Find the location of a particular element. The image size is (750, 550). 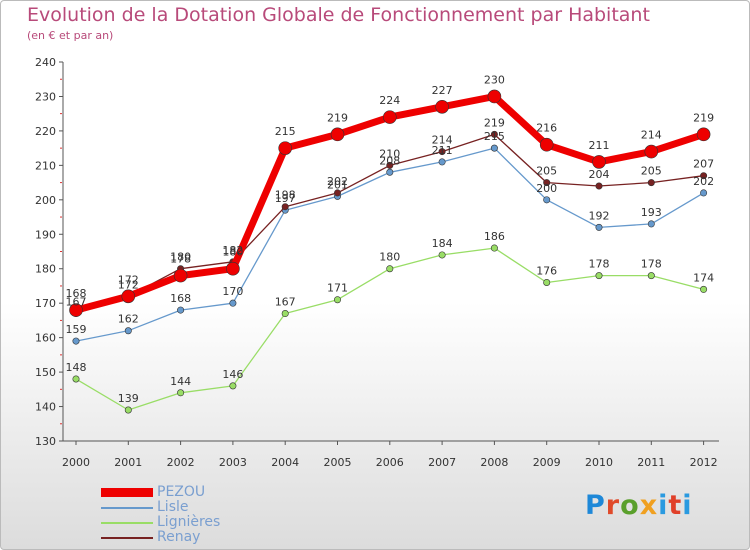

y-tick-label: 180 is located at coordinates (45, 269).